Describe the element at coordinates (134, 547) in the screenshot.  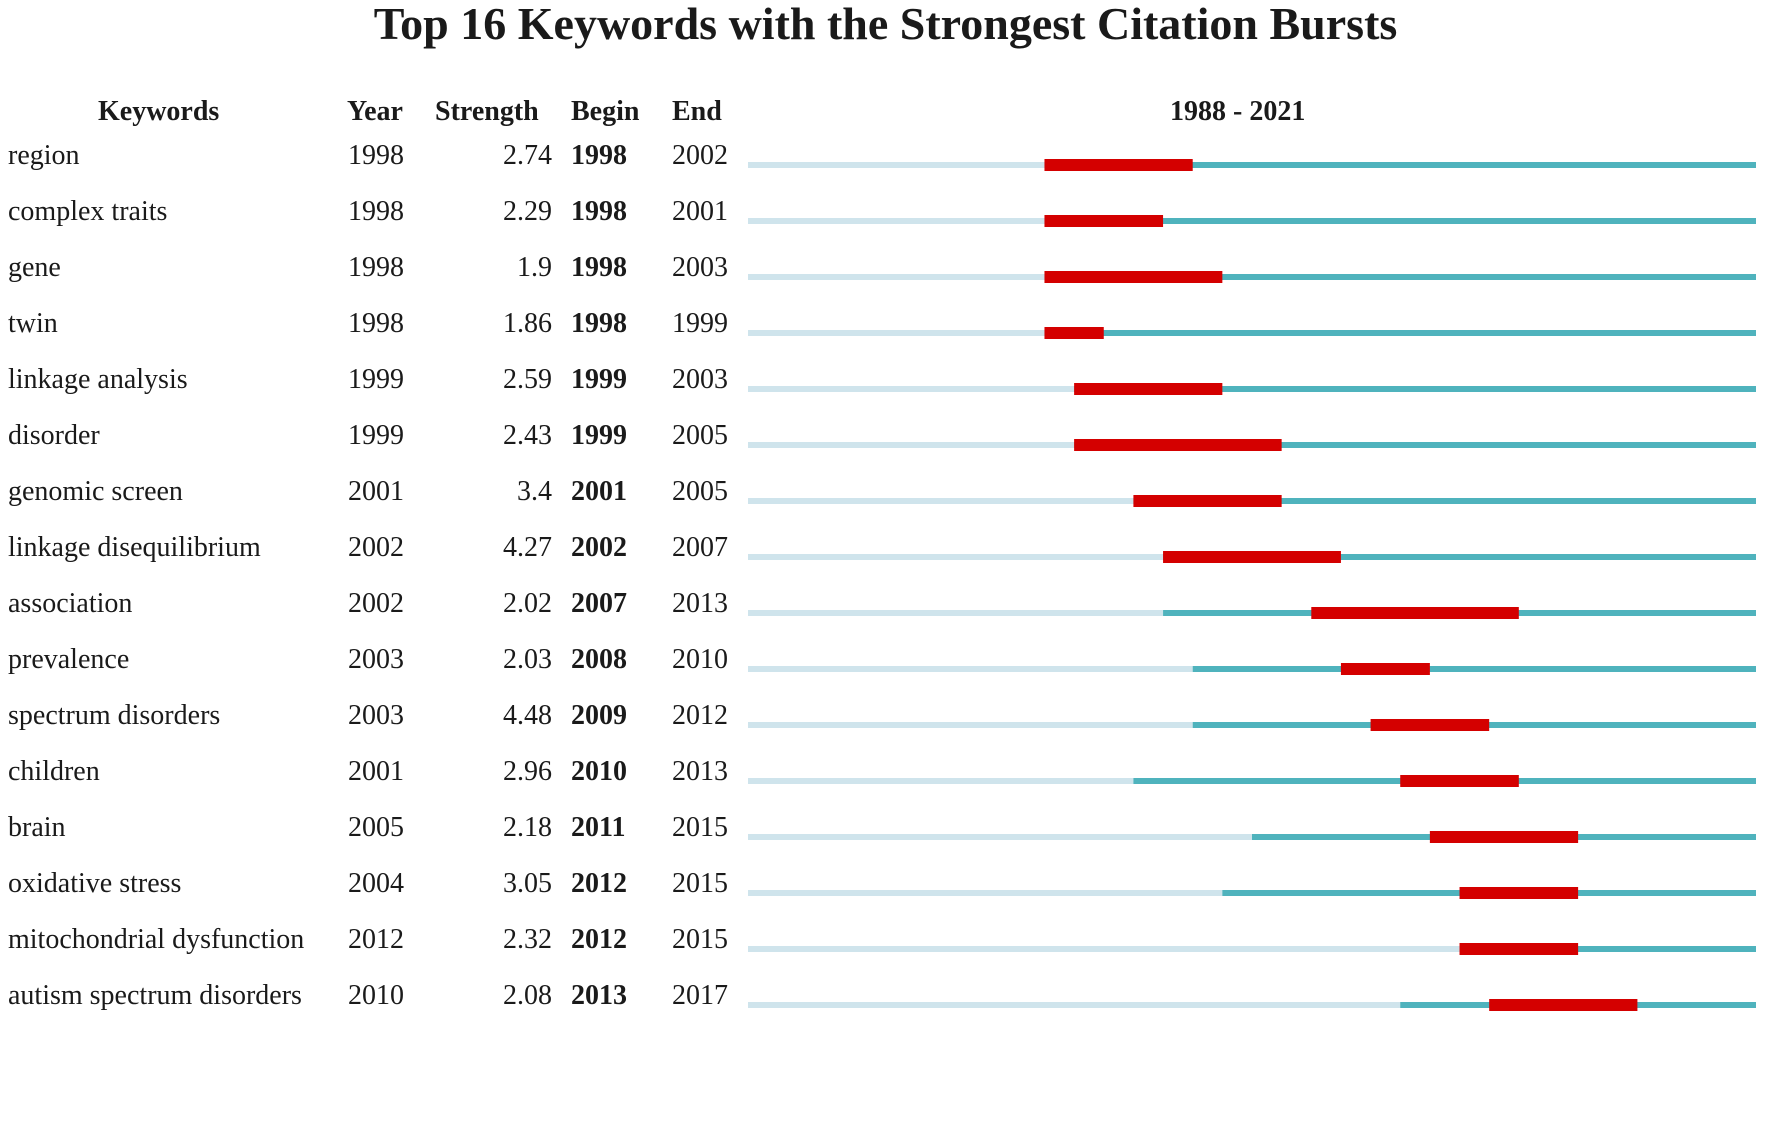
I see `keyword-cell: linkage disequilibrium` at that location.